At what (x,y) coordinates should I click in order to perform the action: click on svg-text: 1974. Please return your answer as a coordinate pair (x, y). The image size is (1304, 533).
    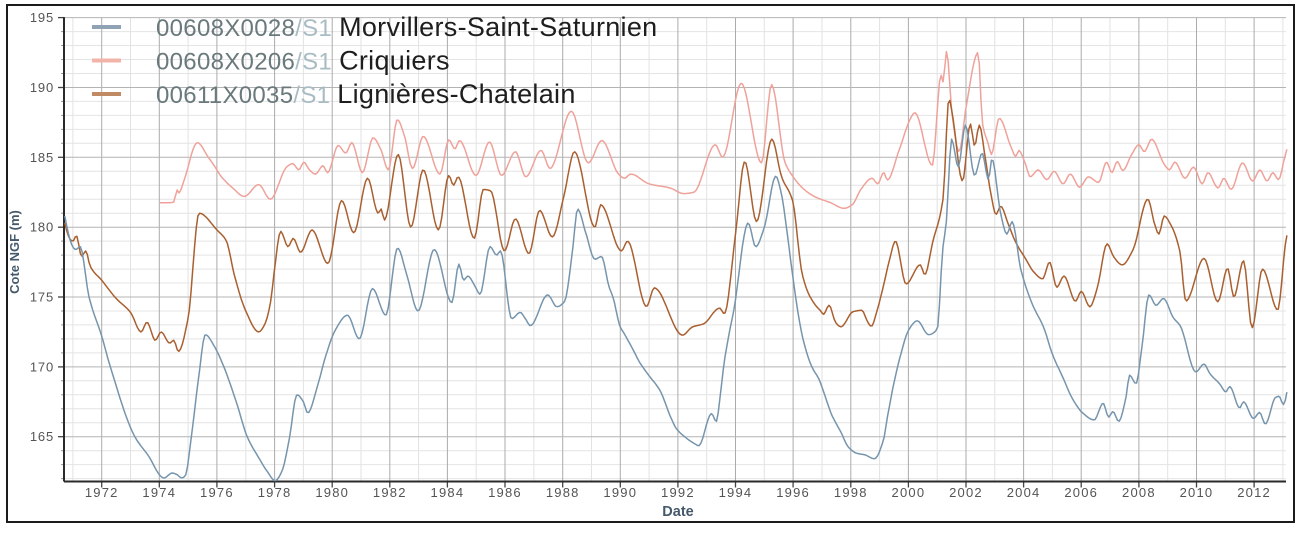
    Looking at the image, I should click on (159, 492).